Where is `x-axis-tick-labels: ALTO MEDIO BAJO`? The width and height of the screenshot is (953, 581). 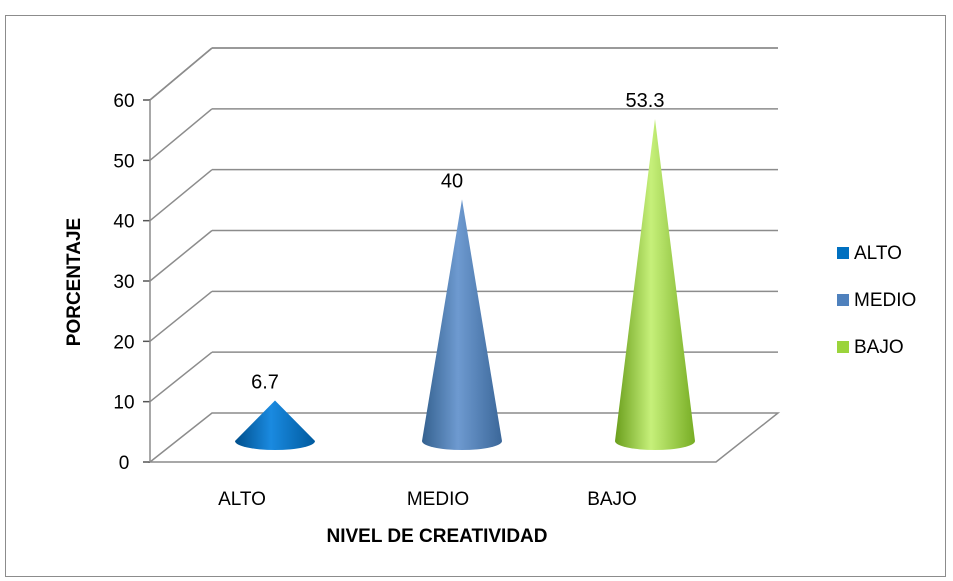 x-axis-tick-labels: ALTO MEDIO BAJO is located at coordinates (427, 499).